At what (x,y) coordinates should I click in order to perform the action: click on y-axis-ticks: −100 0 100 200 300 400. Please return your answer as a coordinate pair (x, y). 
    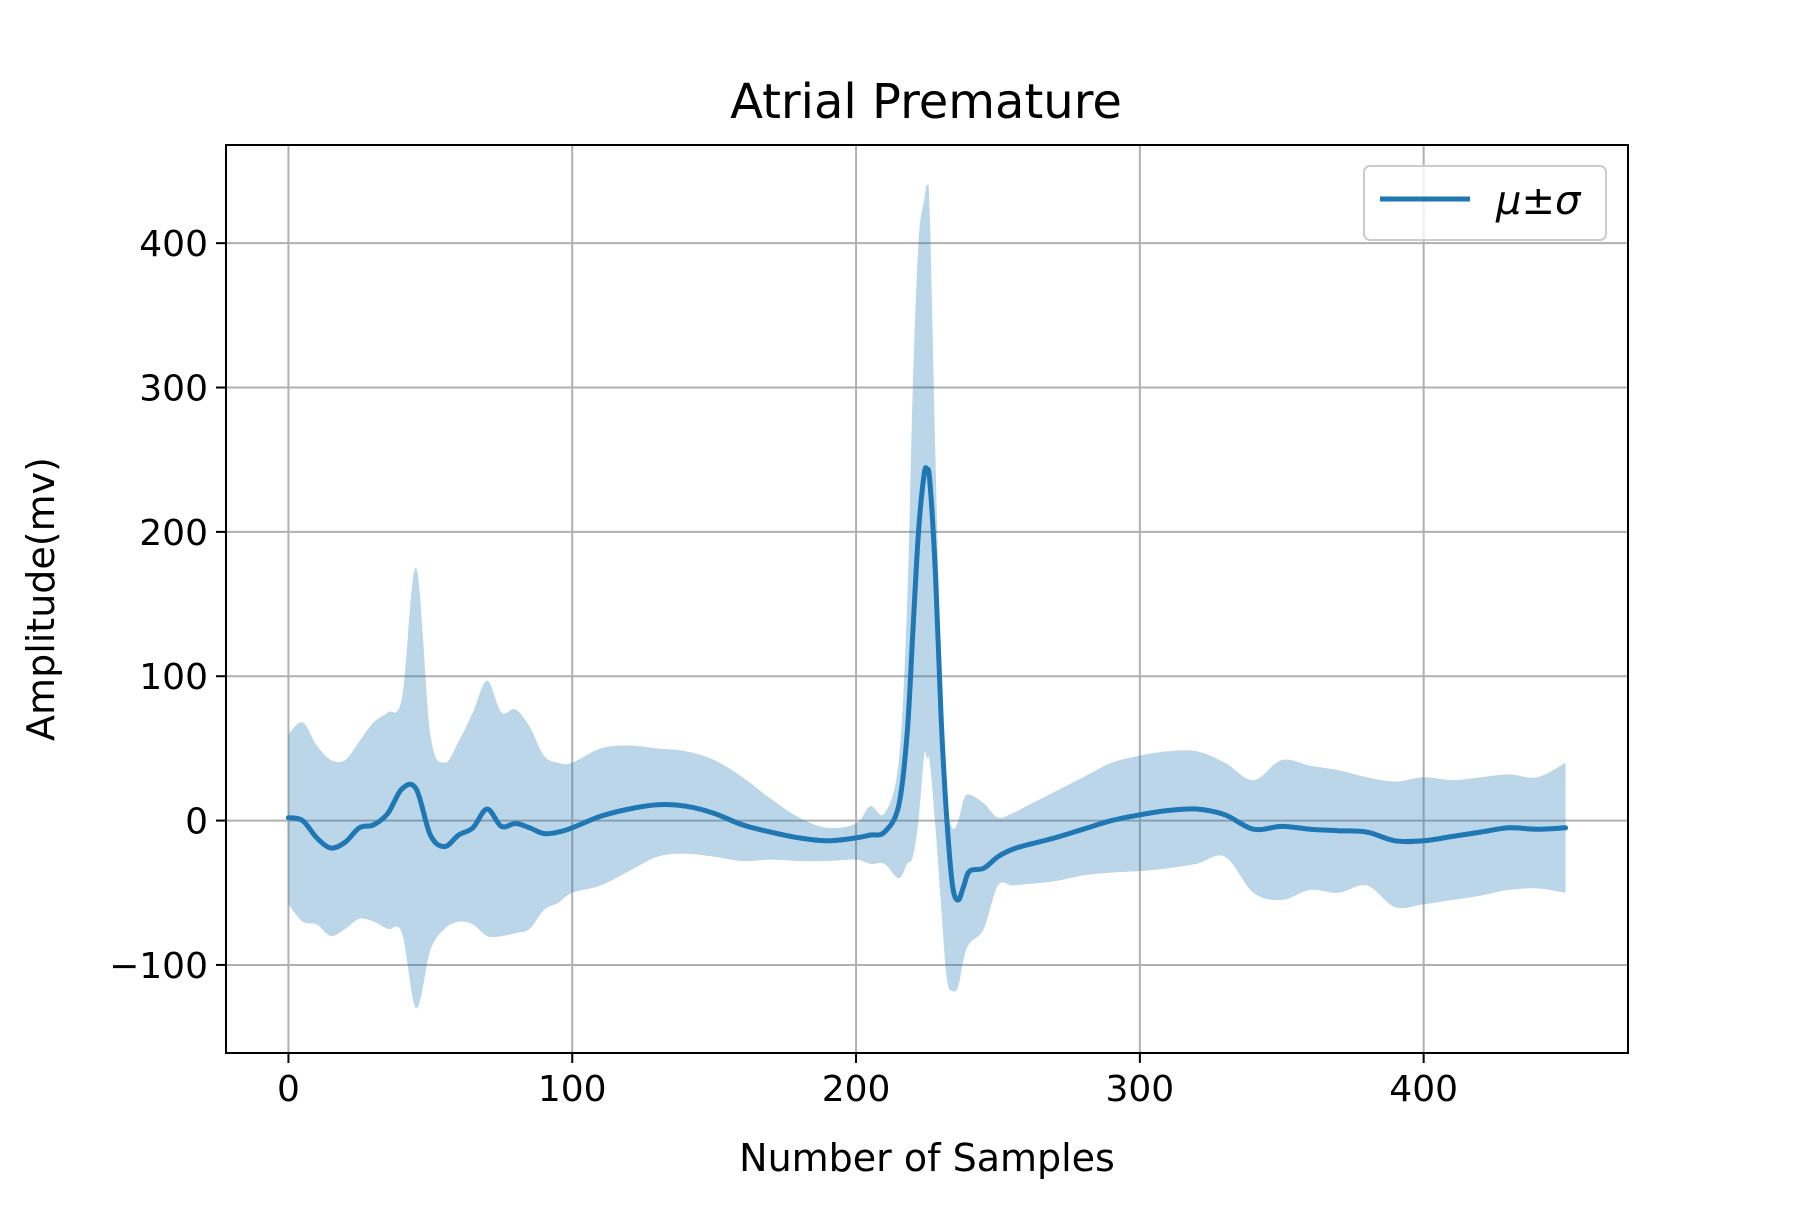
    Looking at the image, I should click on (167, 605).